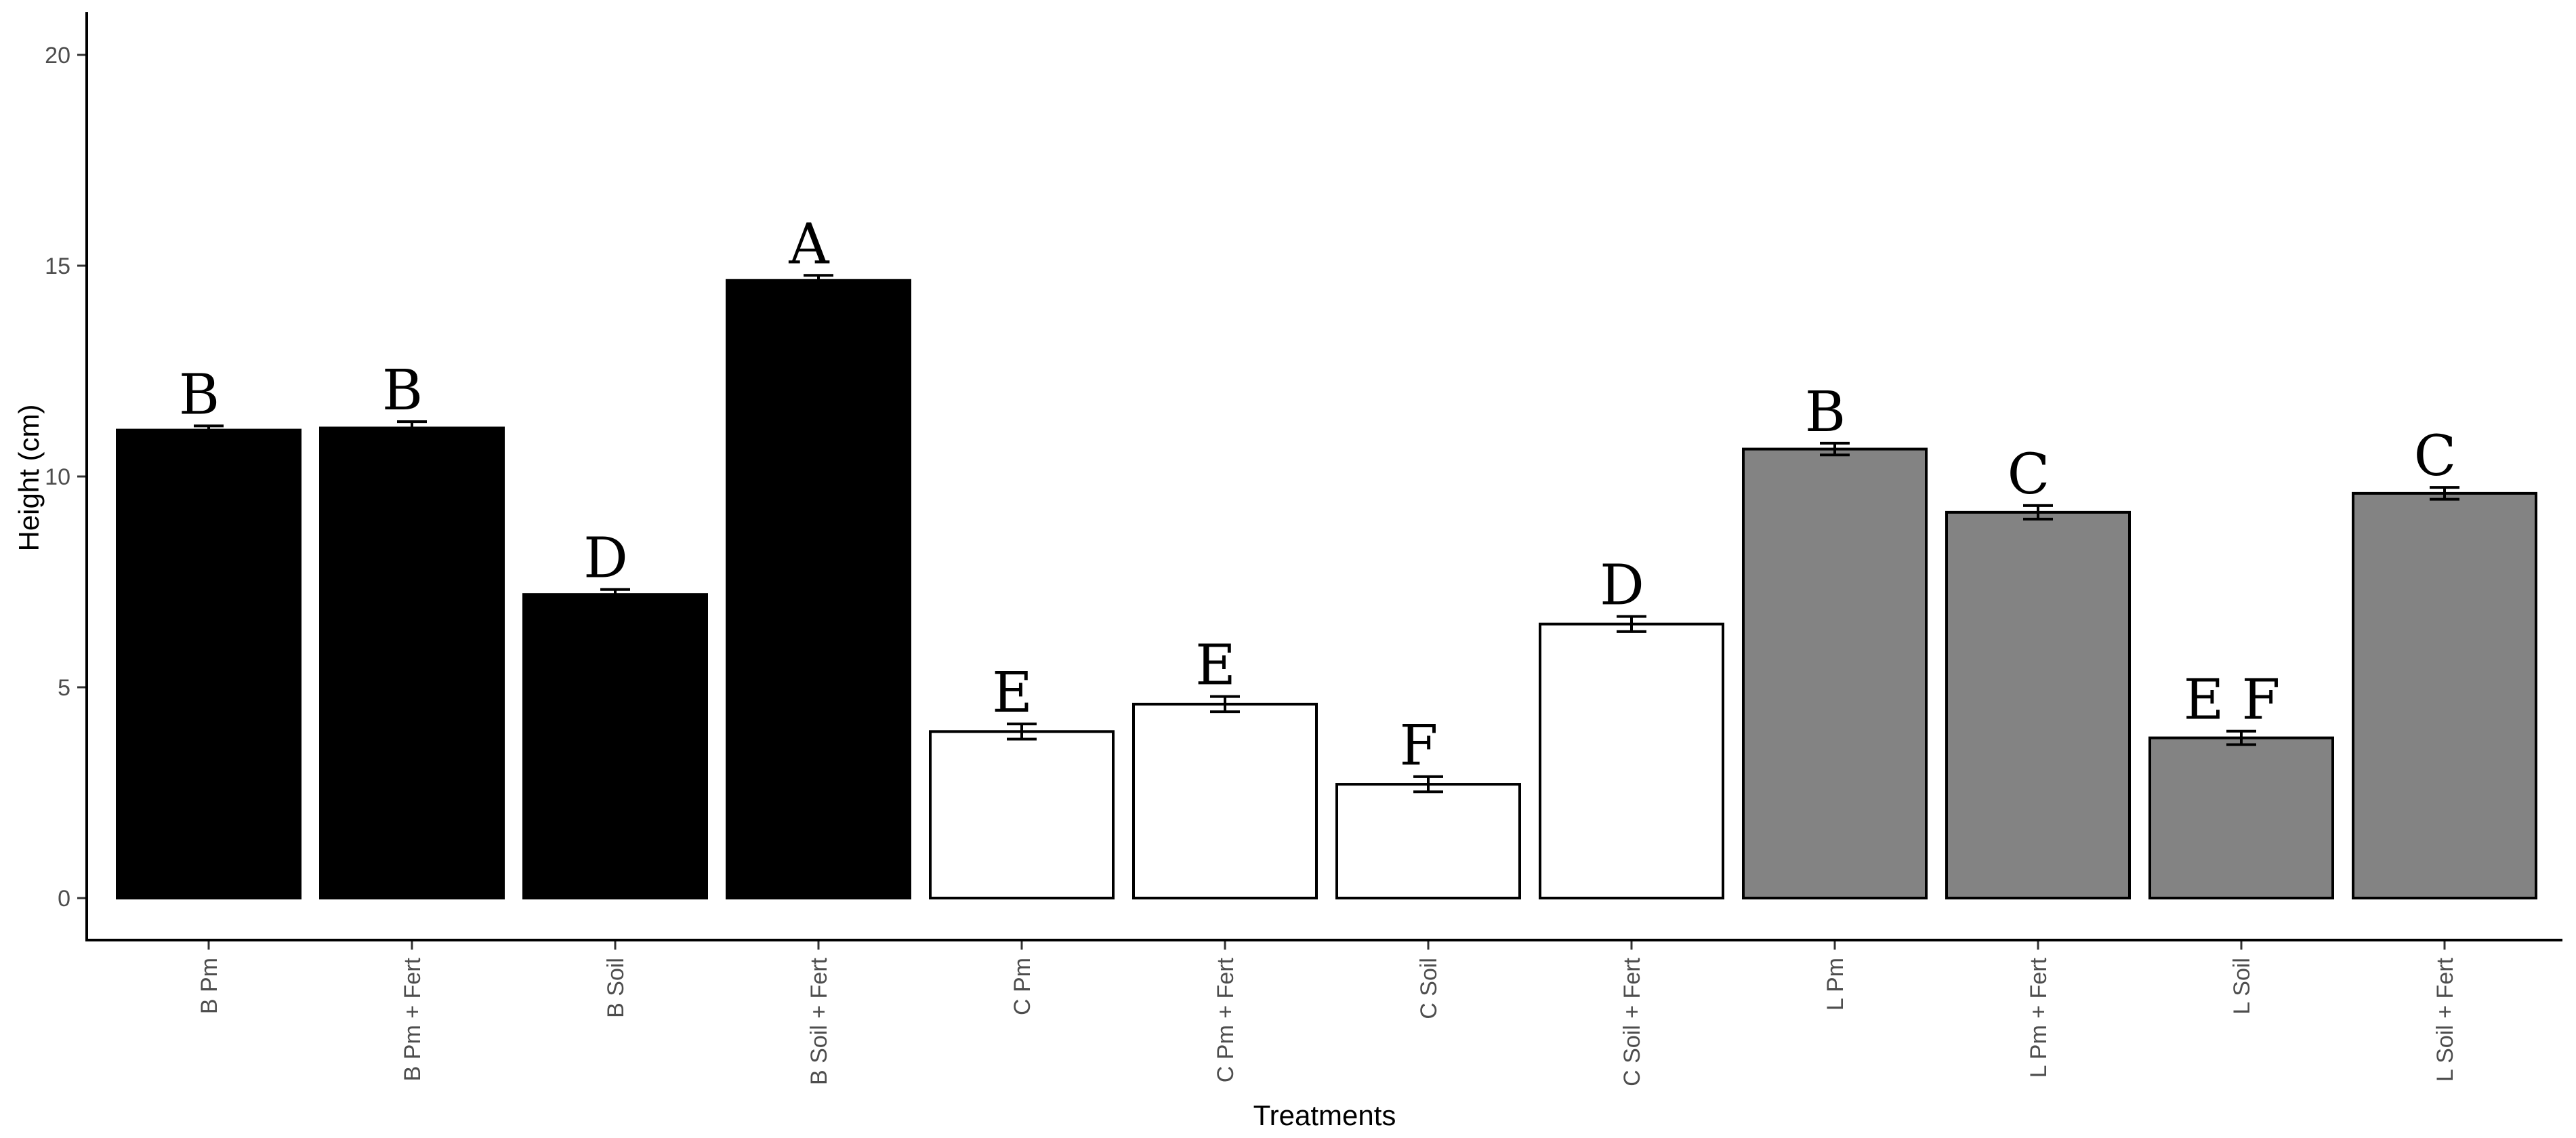  Describe the element at coordinates (1324, 1115) in the screenshot. I see `x-axis-title: Treatments` at that location.